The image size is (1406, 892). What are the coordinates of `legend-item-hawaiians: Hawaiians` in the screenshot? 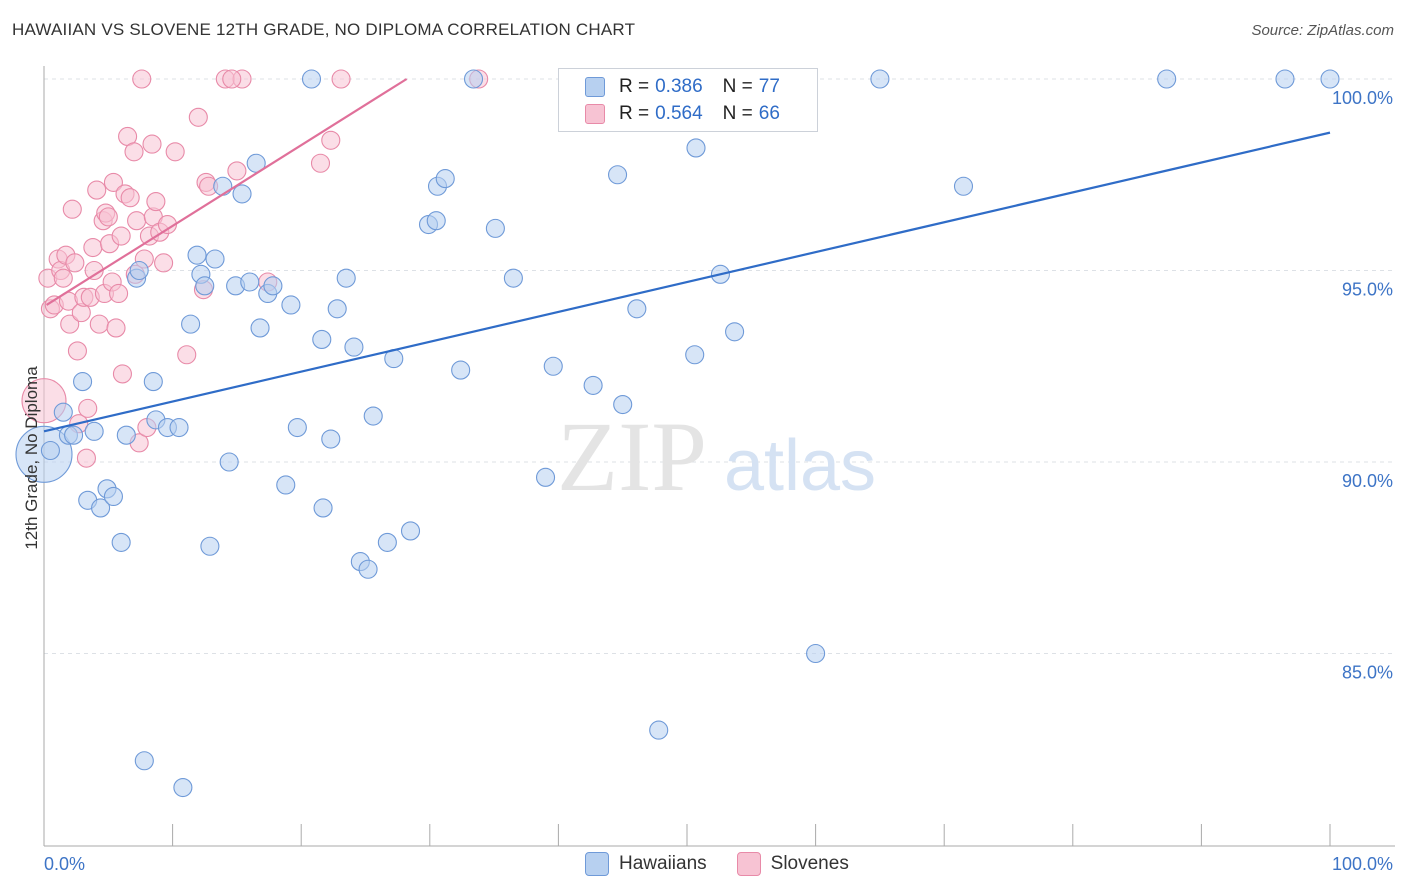 It's located at (646, 864).